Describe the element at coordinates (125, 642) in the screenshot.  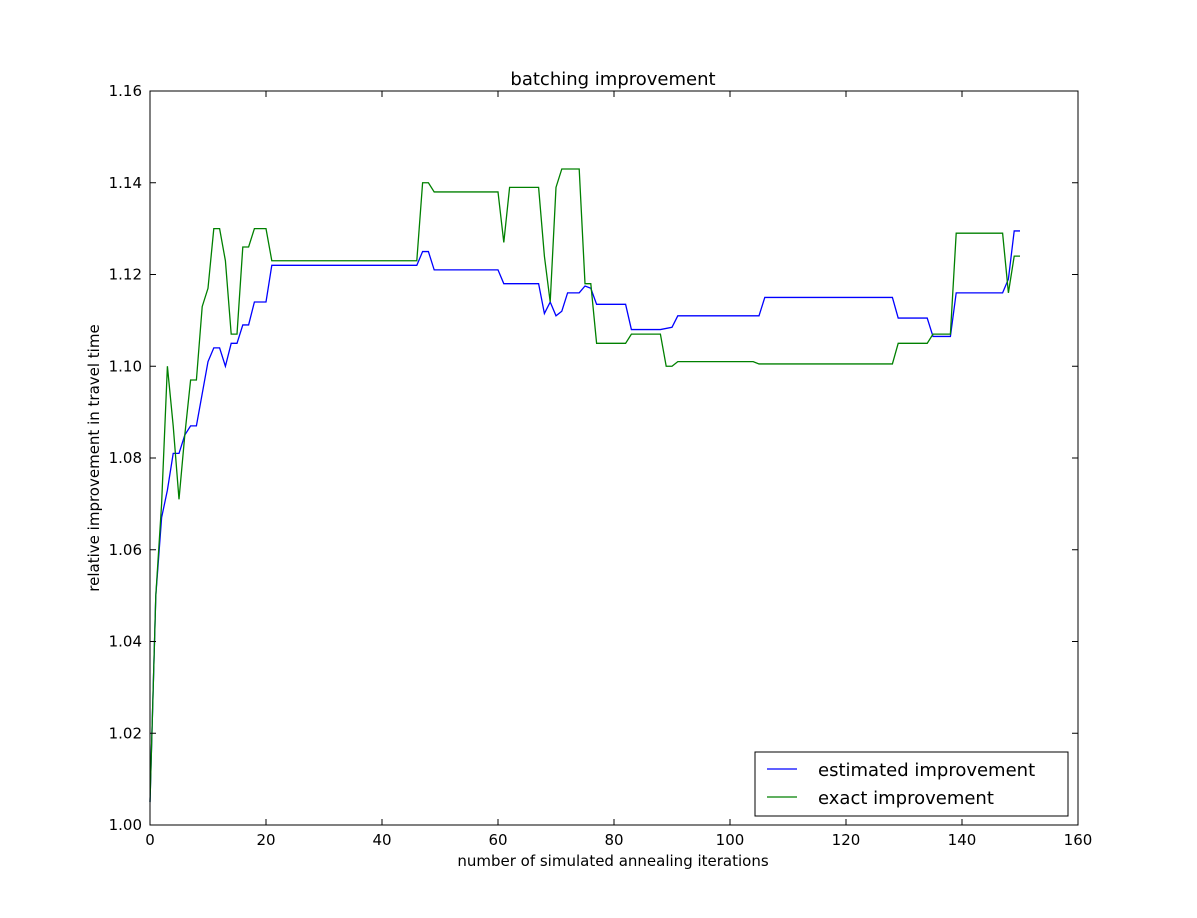
I see `y-tick-label: 1.04` at that location.